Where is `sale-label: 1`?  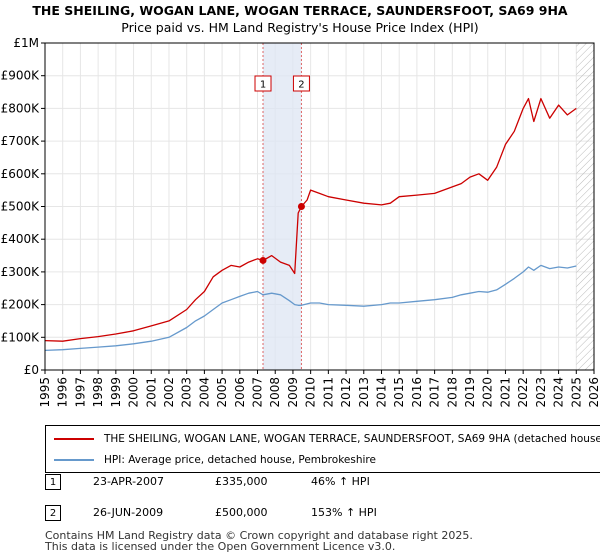 sale-label: 1 is located at coordinates (263, 85).